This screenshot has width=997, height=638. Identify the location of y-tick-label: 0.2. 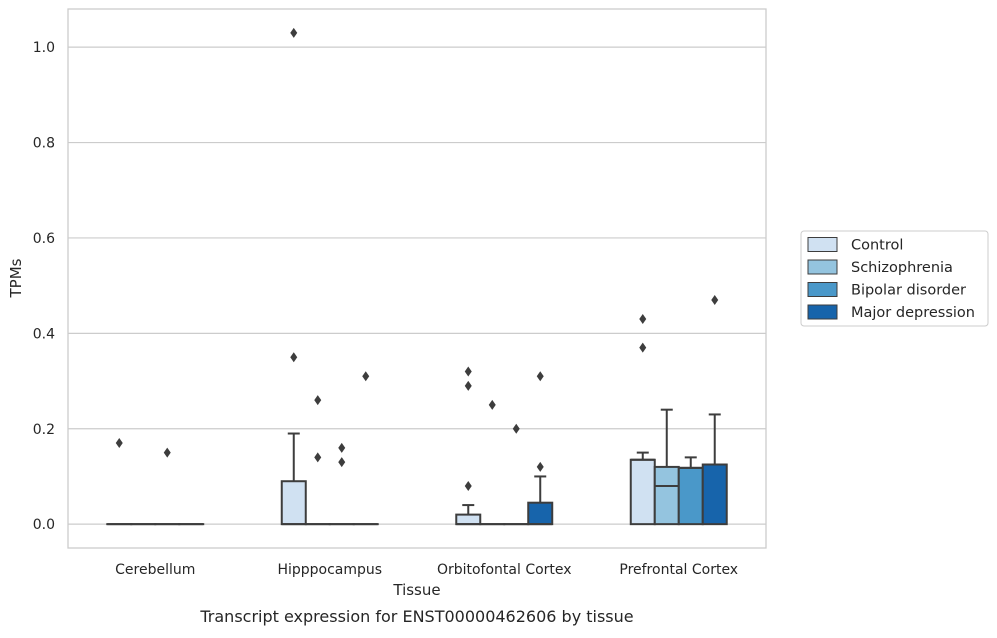
(44, 430).